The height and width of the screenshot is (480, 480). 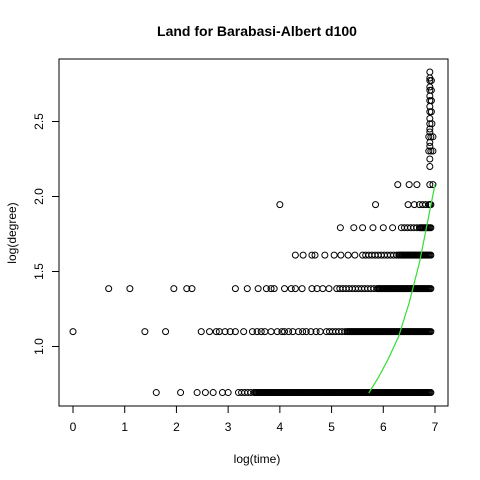 What do you see at coordinates (46, 234) in the screenshot?
I see `y-axis: 1.0 1.5 2.0 2.5` at bounding box center [46, 234].